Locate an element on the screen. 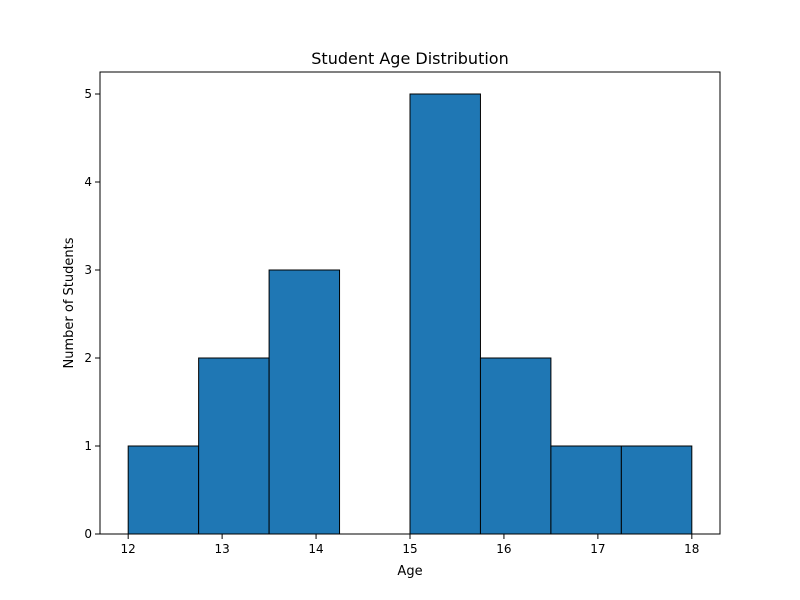 The height and width of the screenshot is (600, 800). y-tick-label: 5 is located at coordinates (88, 94).